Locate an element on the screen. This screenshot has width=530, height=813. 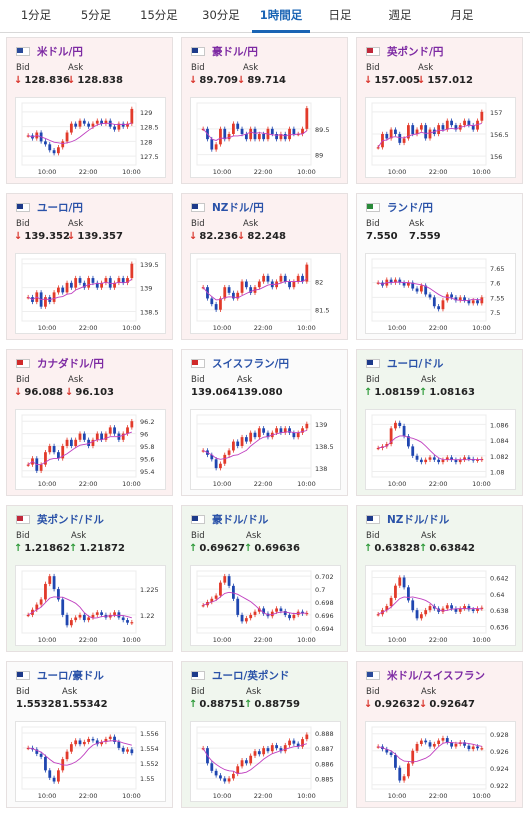
candlestick-chart: 1.086 1.084 1.082 1.08 10:00 22:00 10:00 is located at coordinates (440, 451).